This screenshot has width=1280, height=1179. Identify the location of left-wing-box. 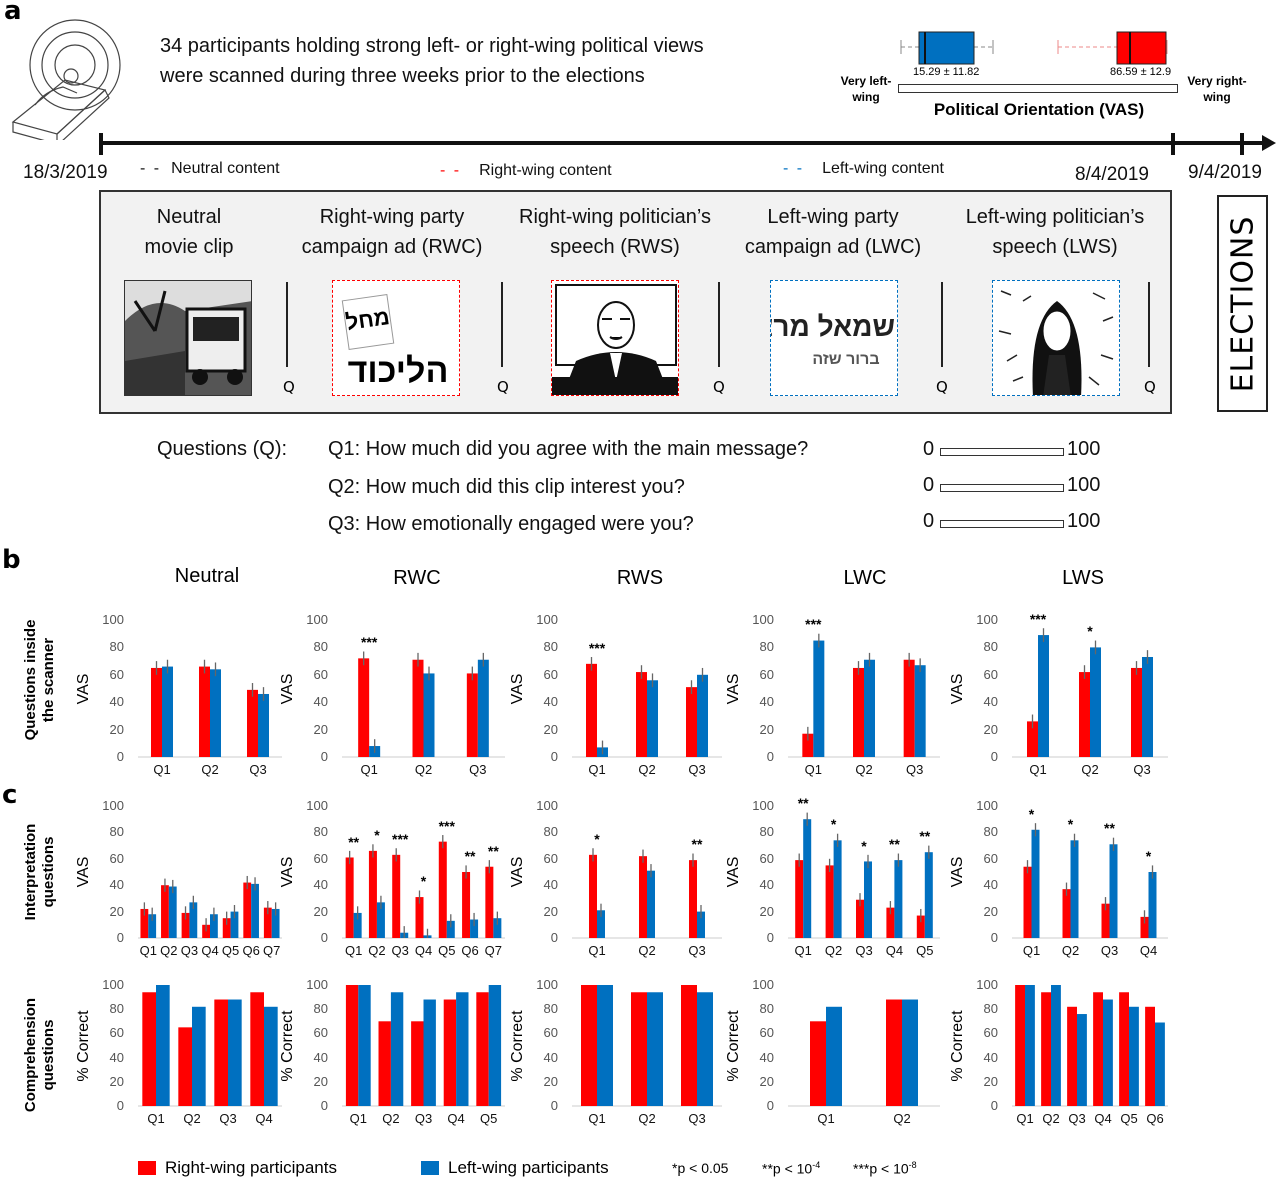
(946, 48).